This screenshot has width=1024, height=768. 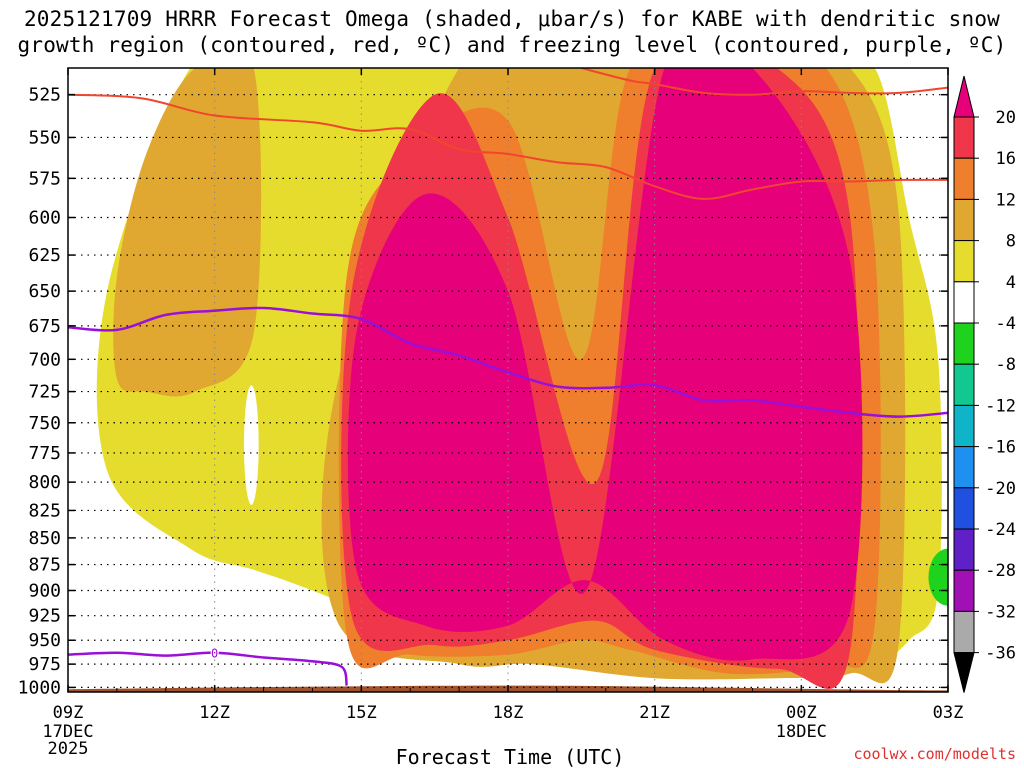 What do you see at coordinates (1006, 365) in the screenshot?
I see `colorbar-label-6: -8` at bounding box center [1006, 365].